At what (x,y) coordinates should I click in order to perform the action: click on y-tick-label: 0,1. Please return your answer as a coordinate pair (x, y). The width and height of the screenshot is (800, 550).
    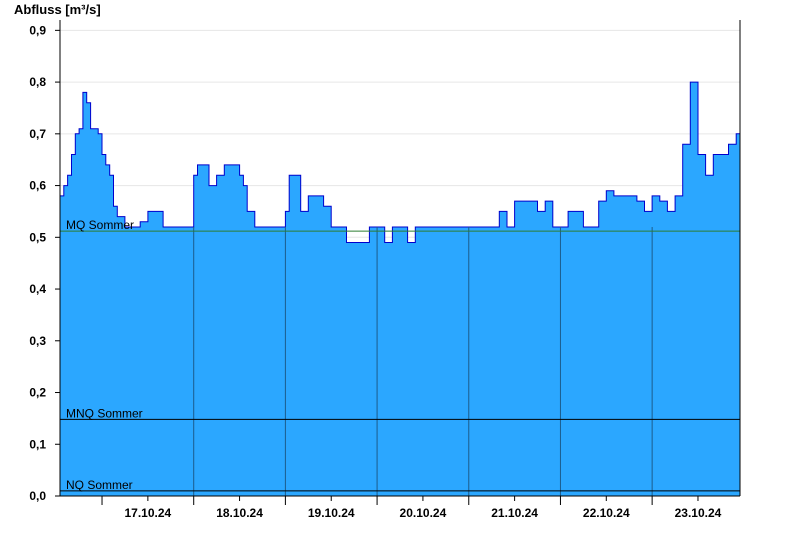
    Looking at the image, I should click on (37, 444).